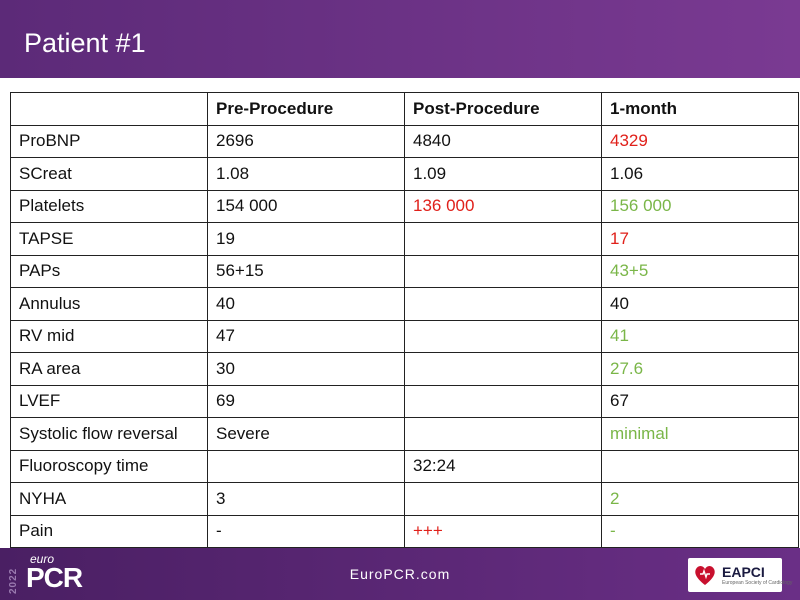  Describe the element at coordinates (306, 304) in the screenshot. I see `pre-procedure-cell: 40` at that location.